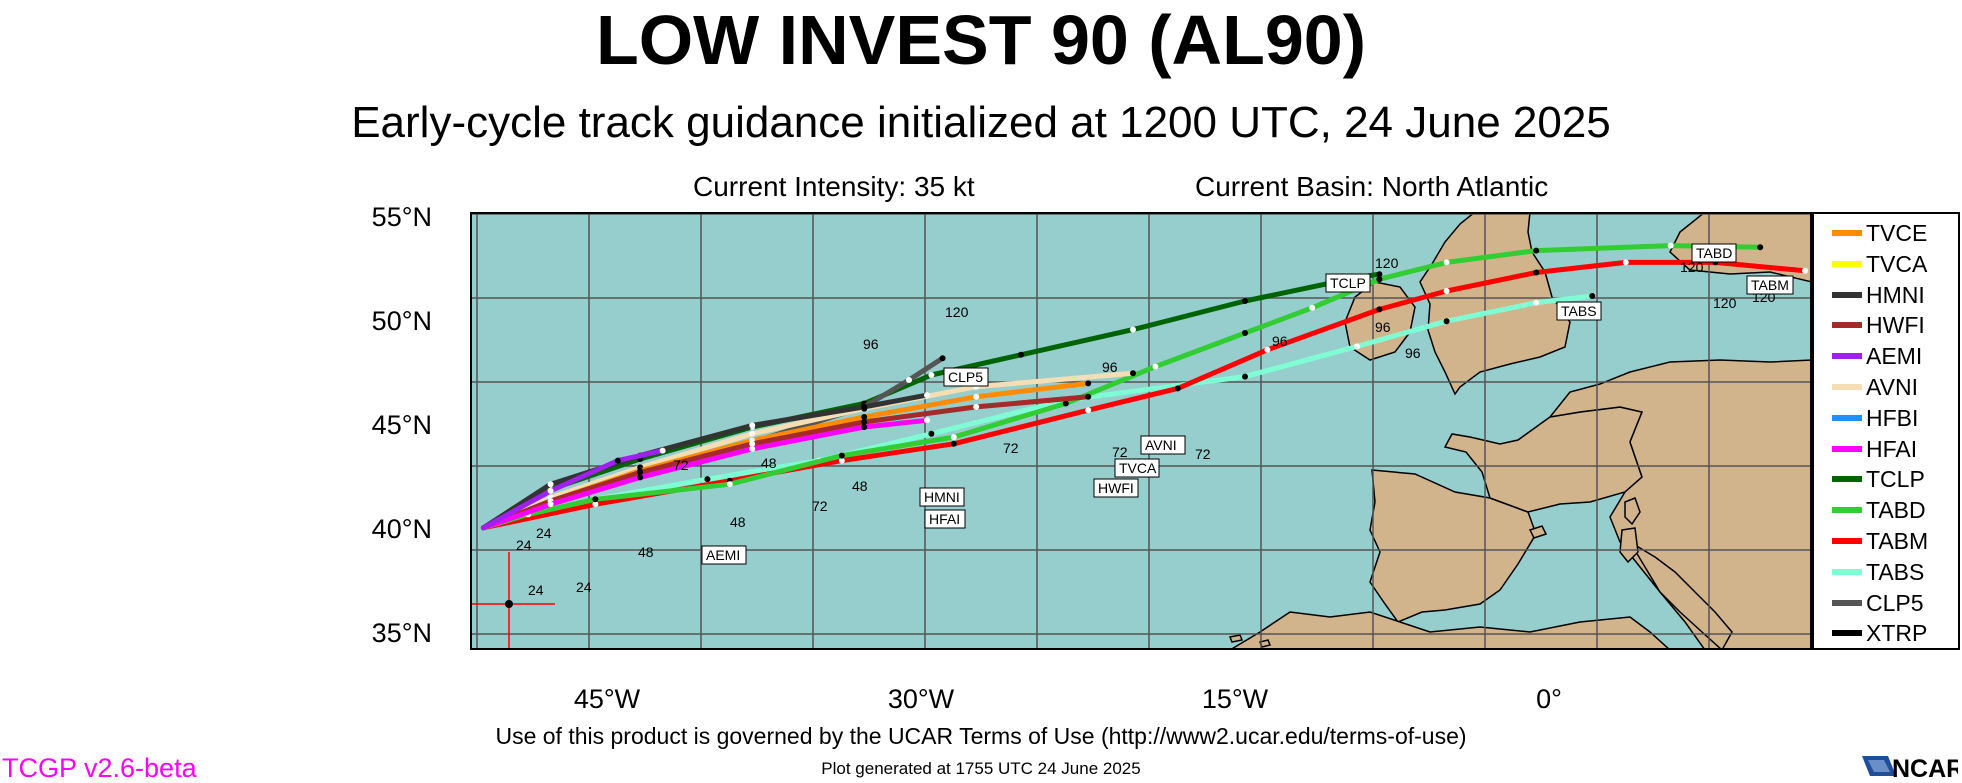  I want to click on map-label-tclp: TCLP, so click(1348, 283).